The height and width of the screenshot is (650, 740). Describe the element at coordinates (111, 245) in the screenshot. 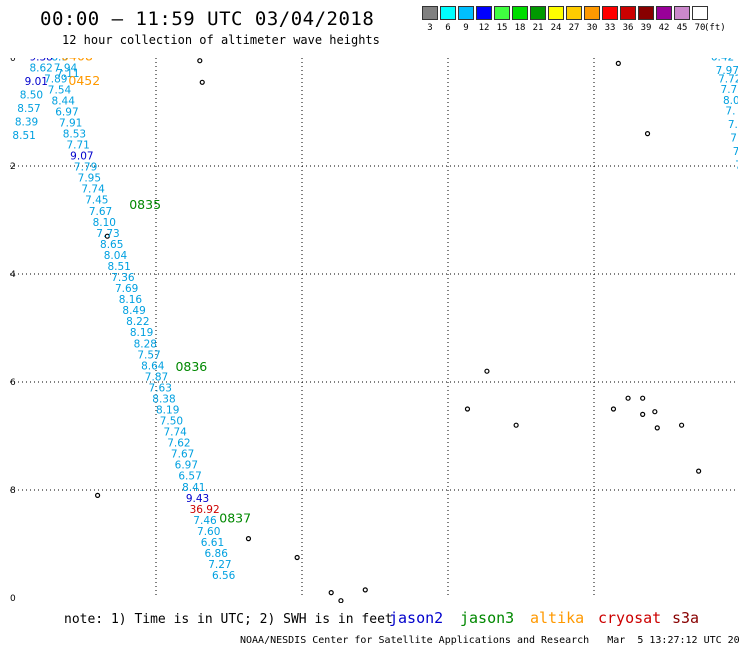

I see `wave-height-value: 8.65` at that location.